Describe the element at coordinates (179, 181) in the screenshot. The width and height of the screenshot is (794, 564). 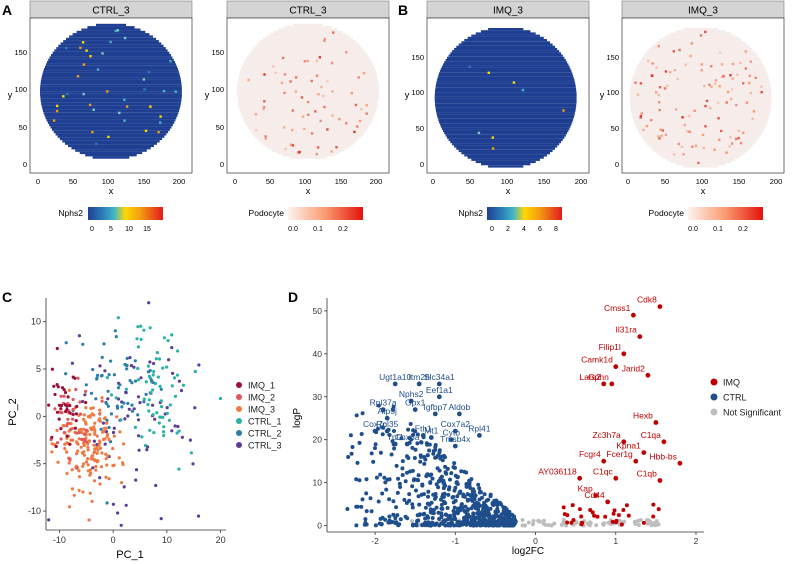
I see `x-tick-label: 200` at that location.